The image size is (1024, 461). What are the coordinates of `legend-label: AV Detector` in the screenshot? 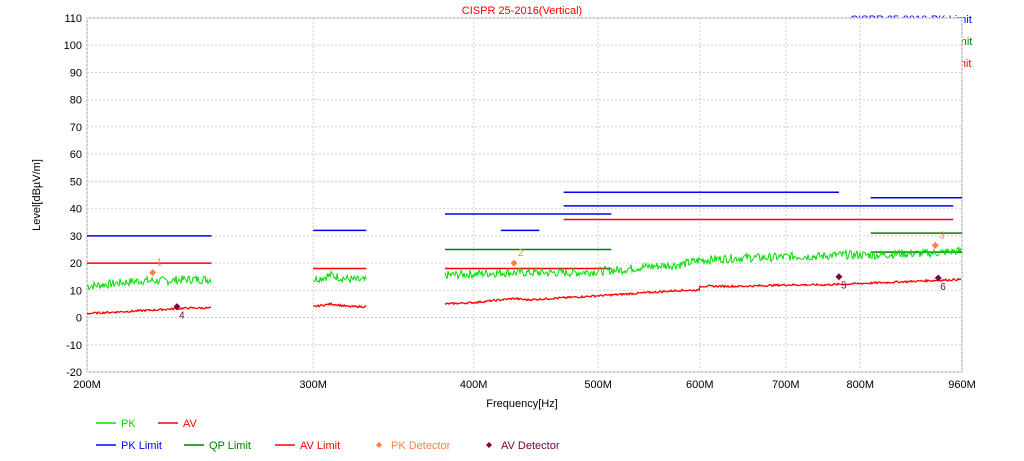 It's located at (530, 446).